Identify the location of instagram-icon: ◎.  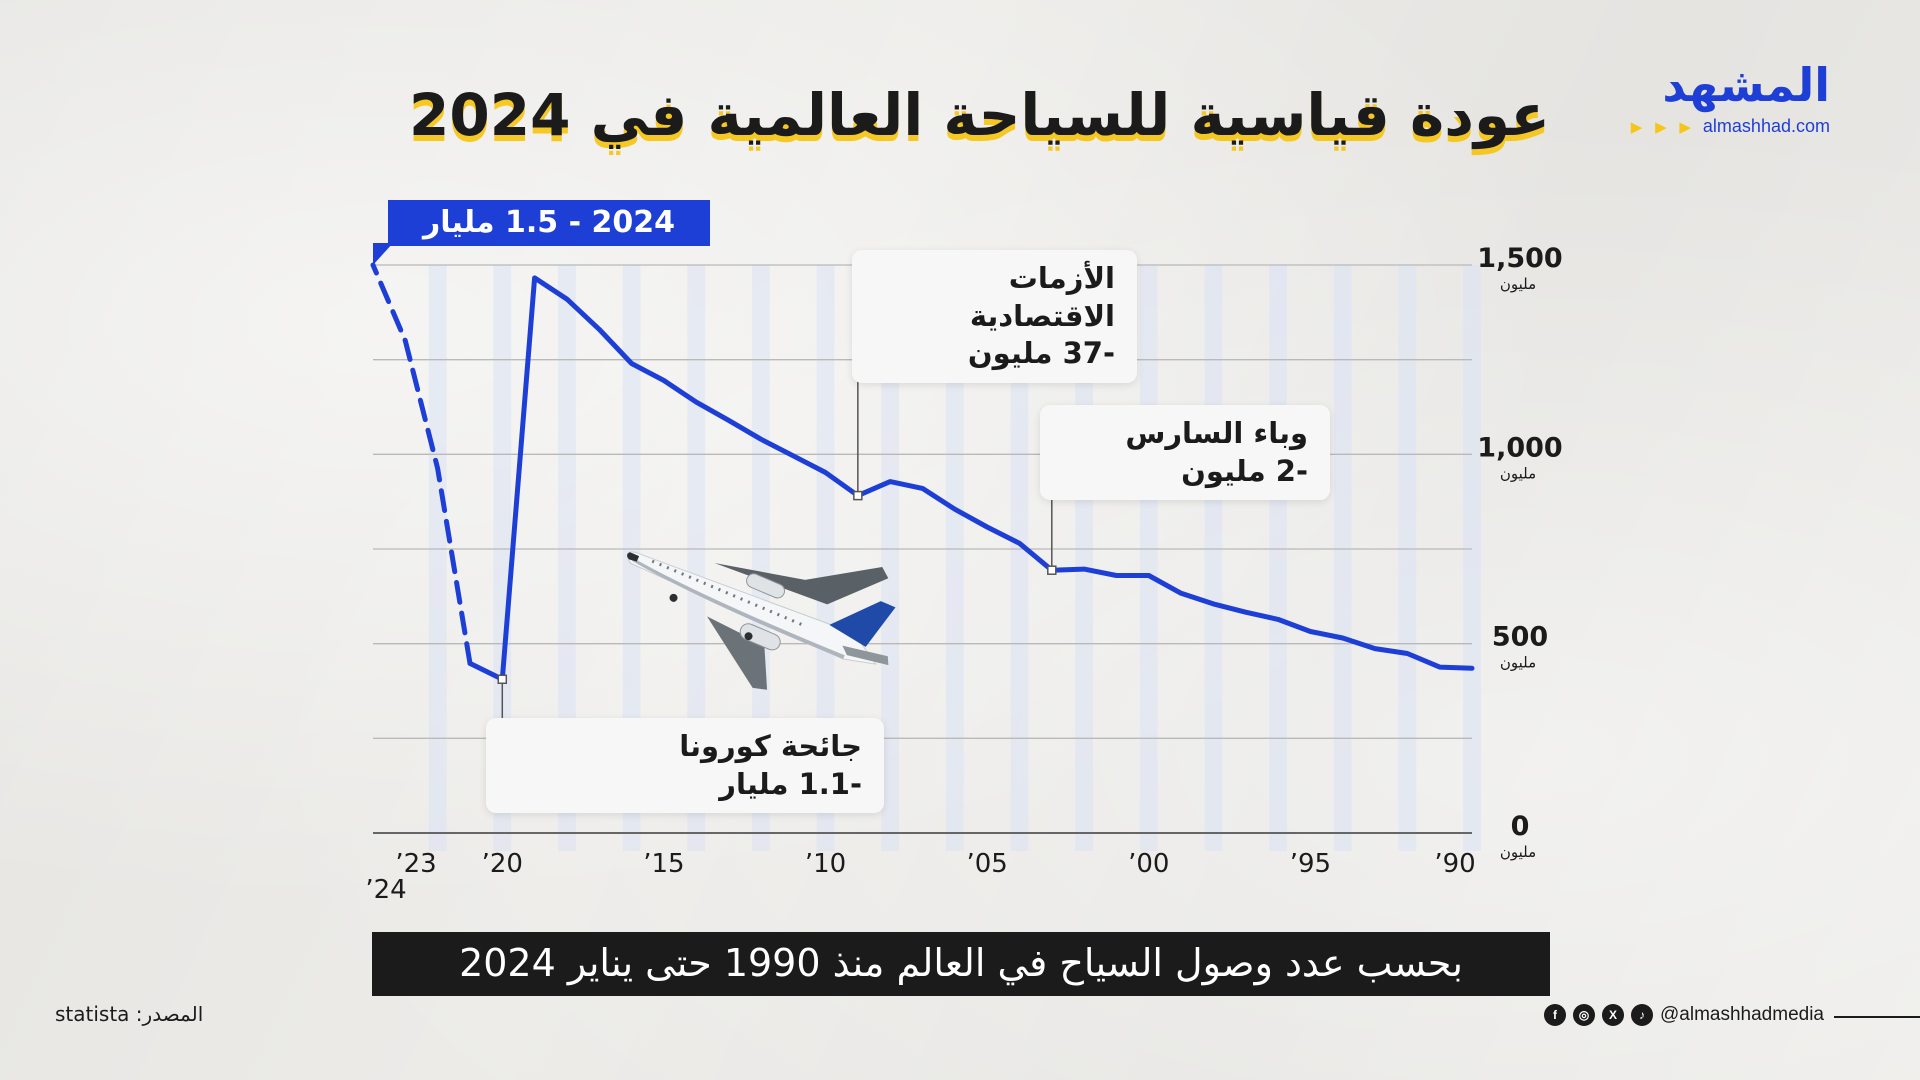
(1584, 1015).